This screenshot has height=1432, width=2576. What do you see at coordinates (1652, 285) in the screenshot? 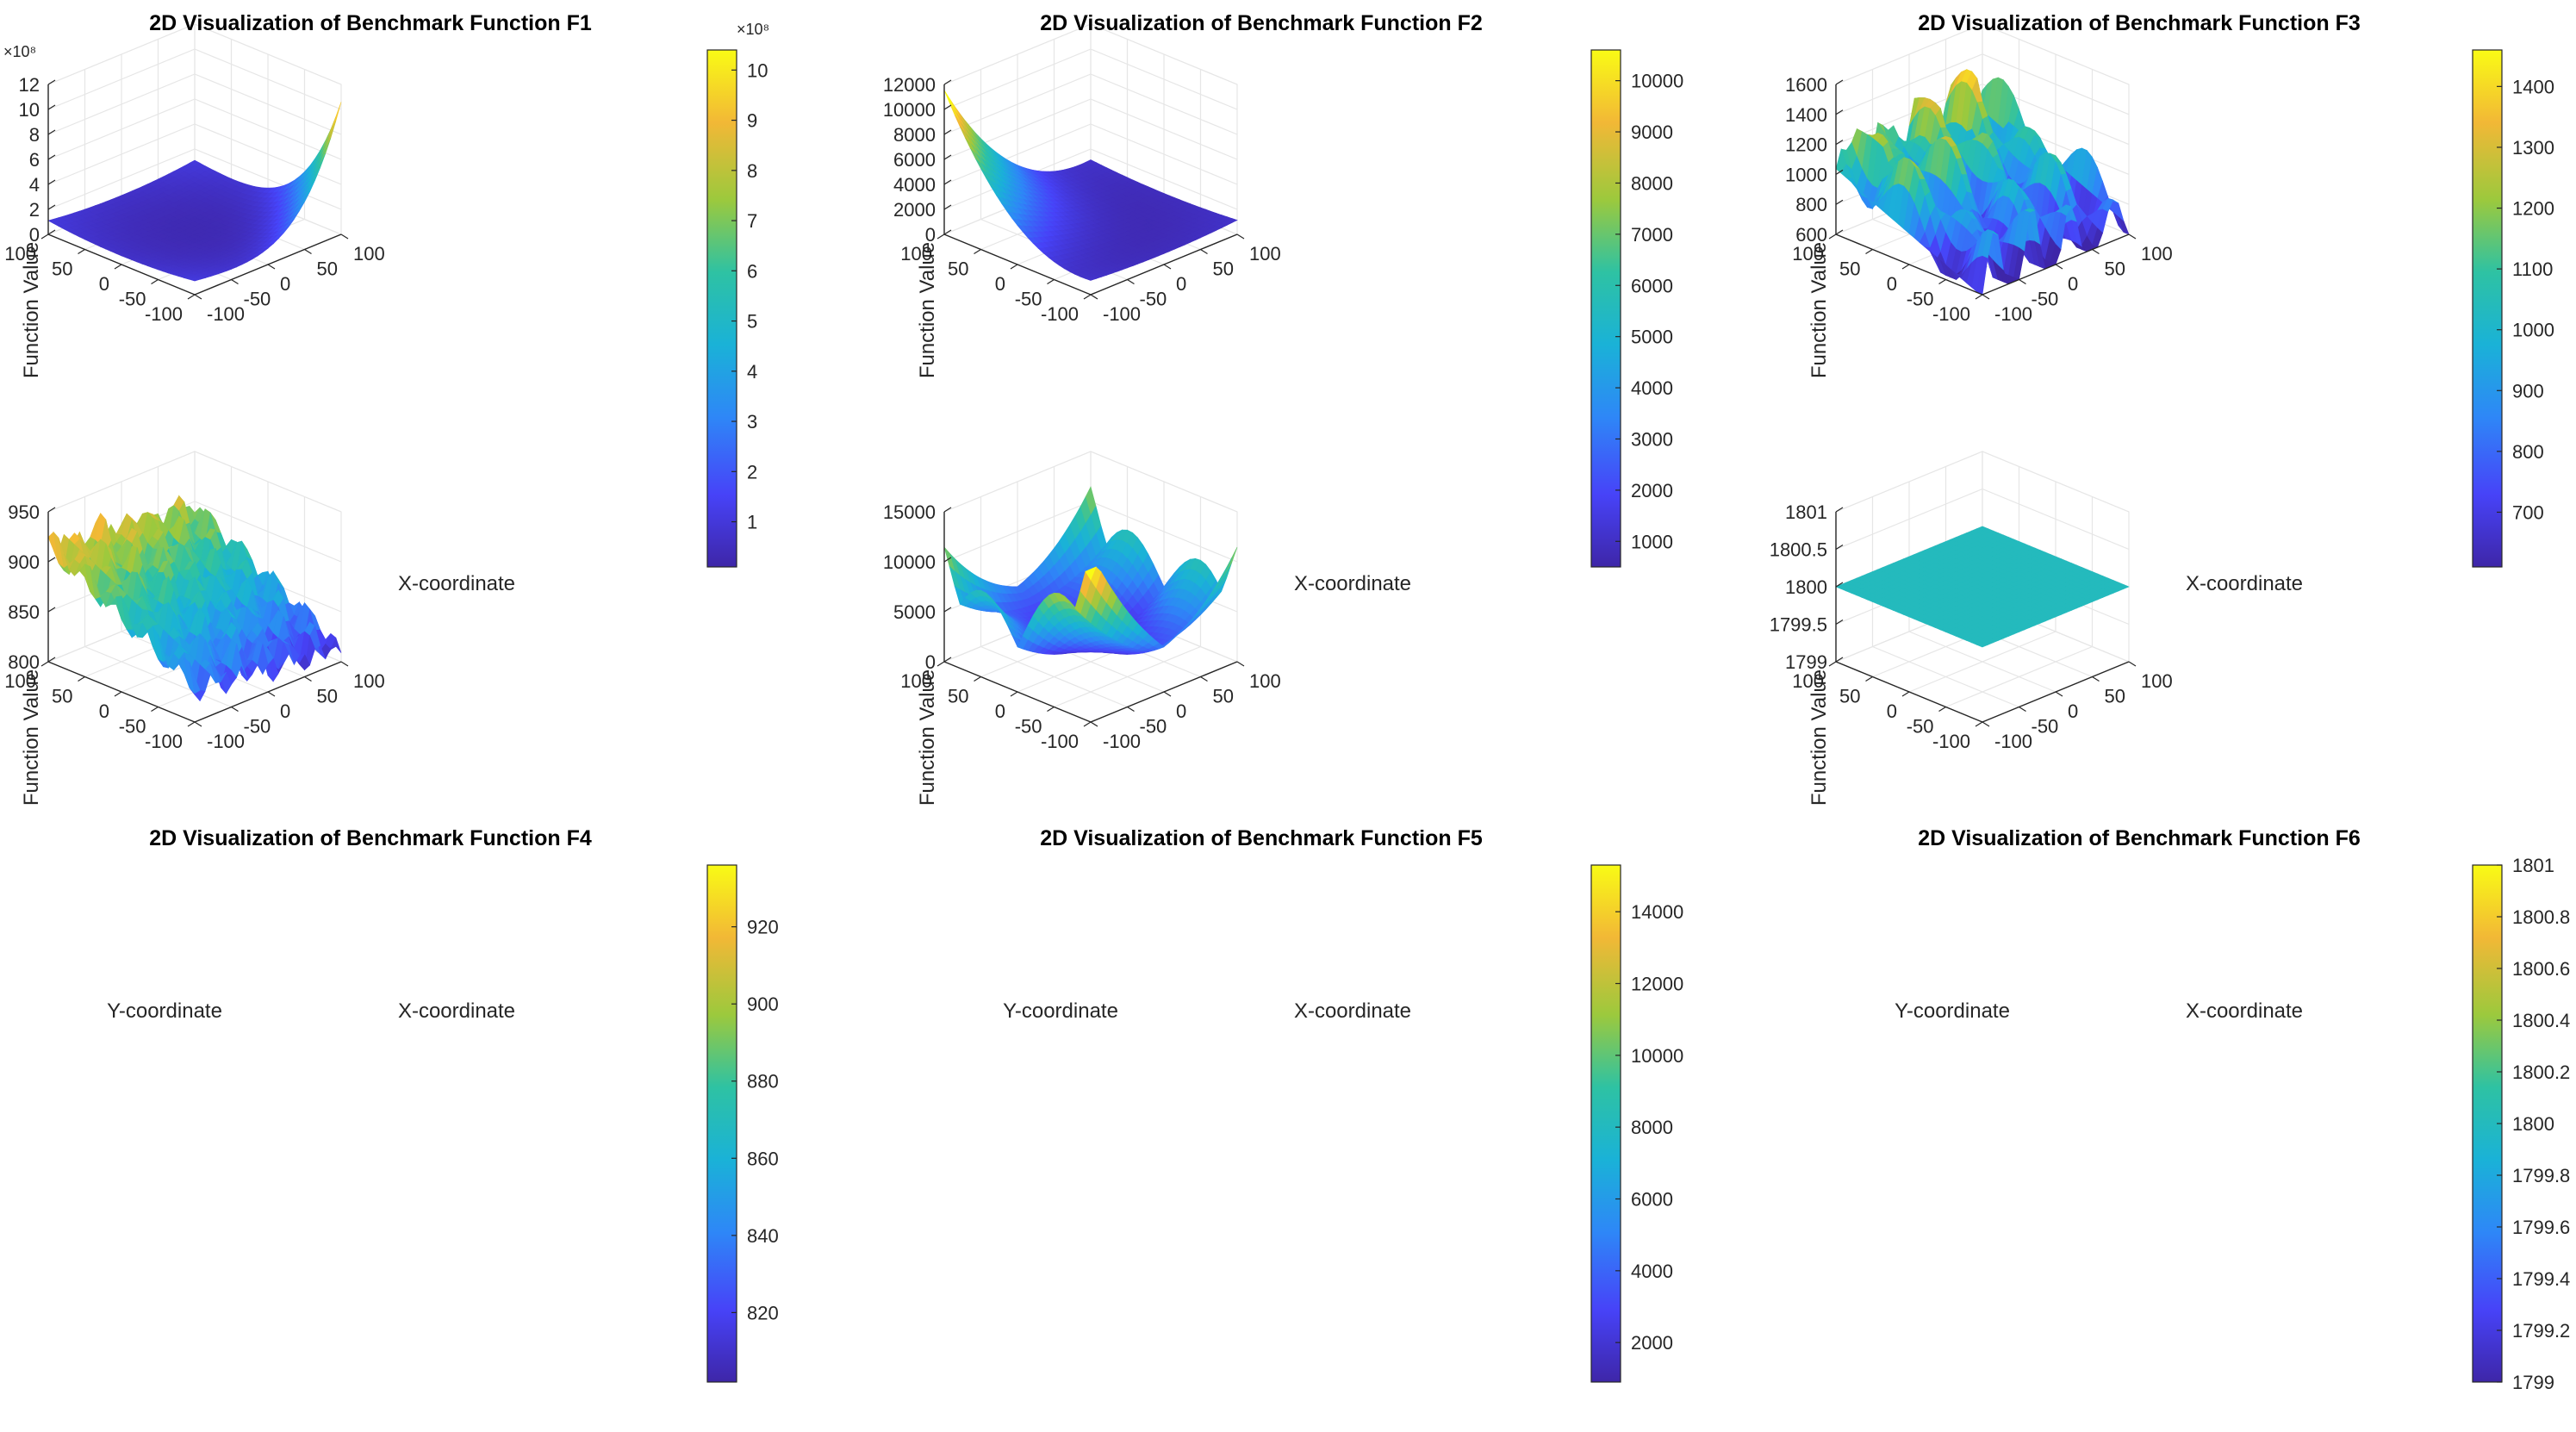
I see `colorbar-tick-label: 6000` at bounding box center [1652, 285].